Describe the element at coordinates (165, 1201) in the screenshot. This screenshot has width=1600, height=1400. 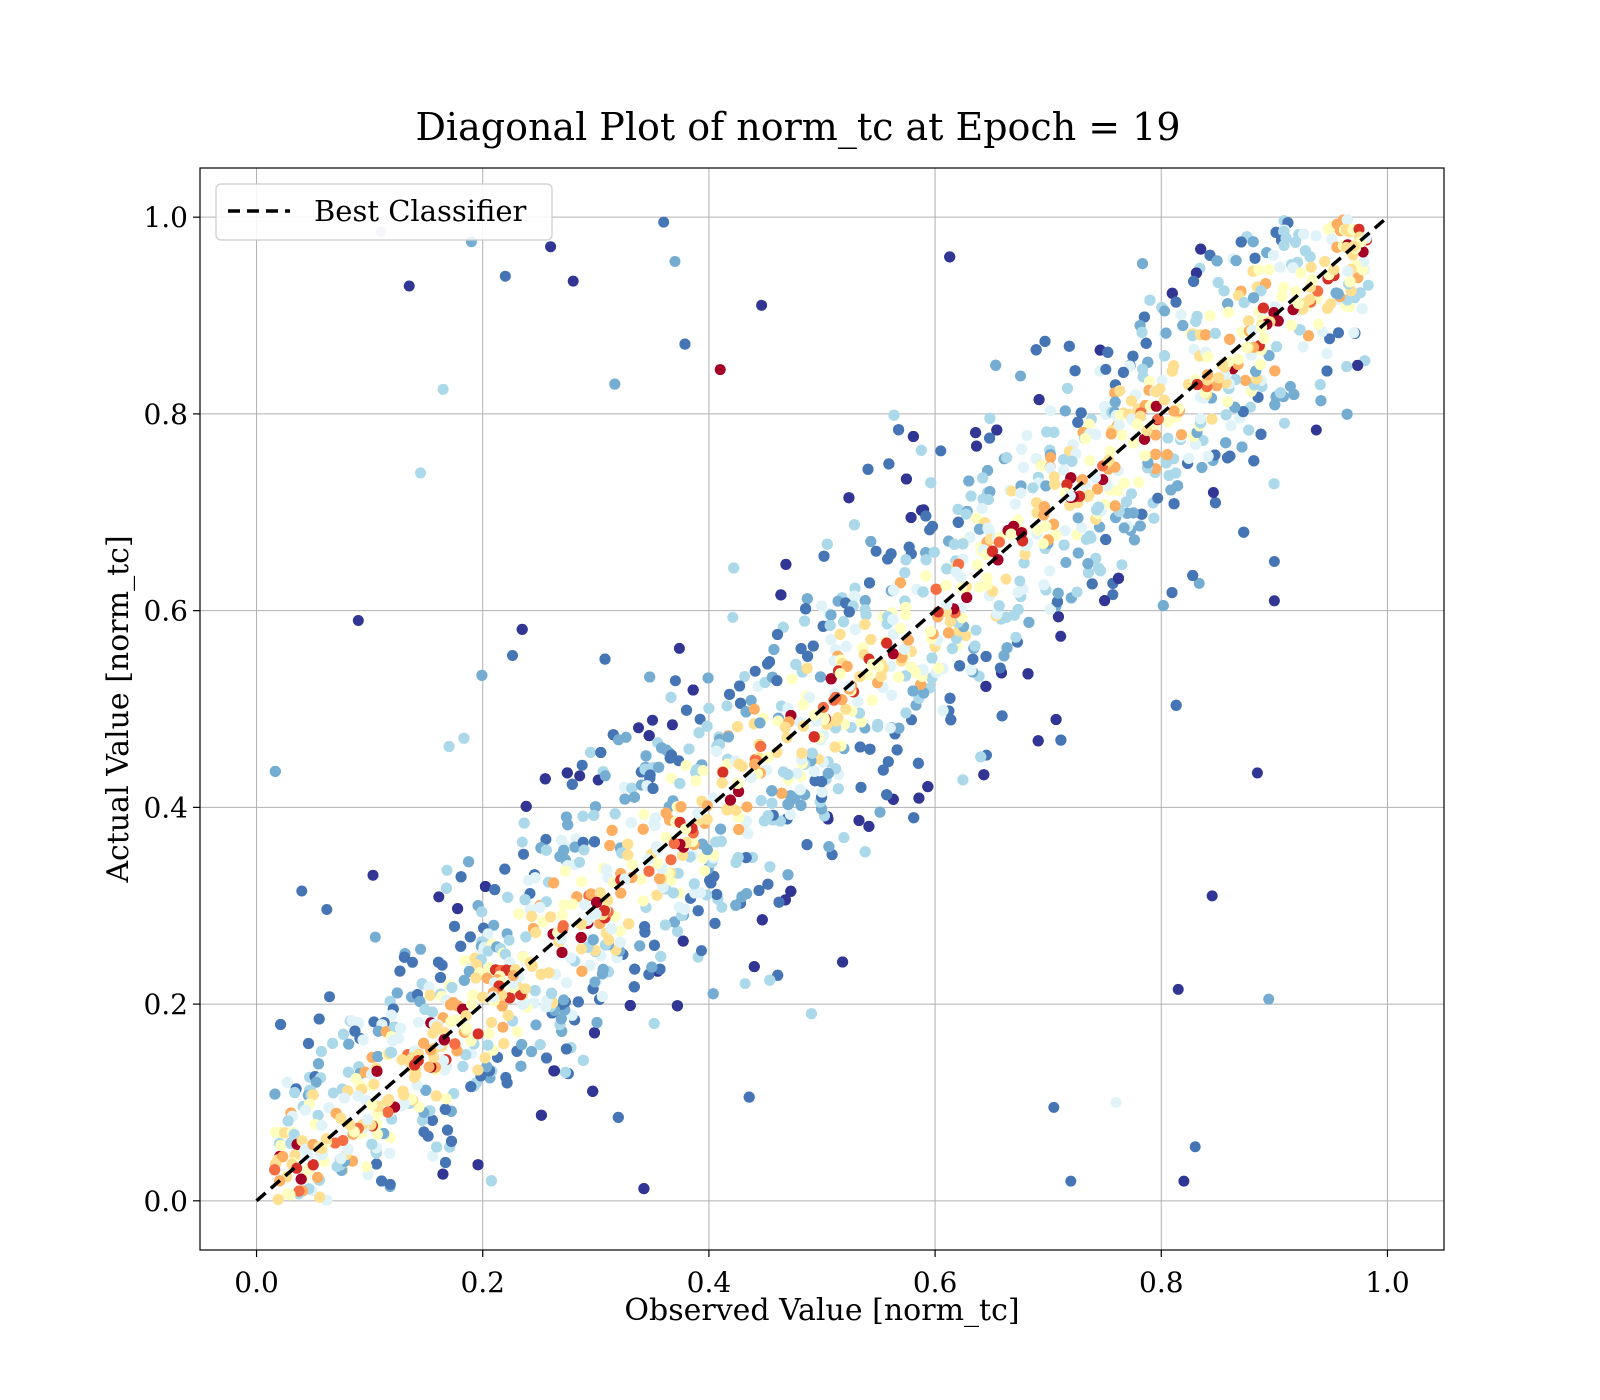
I see `y-tick-label: 0.0` at that location.